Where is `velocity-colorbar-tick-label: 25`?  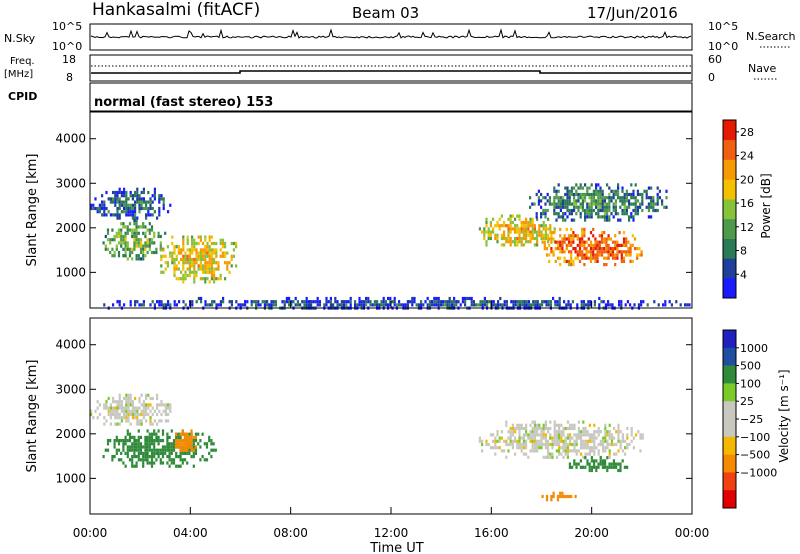 velocity-colorbar-tick-label: 25 is located at coordinates (747, 401).